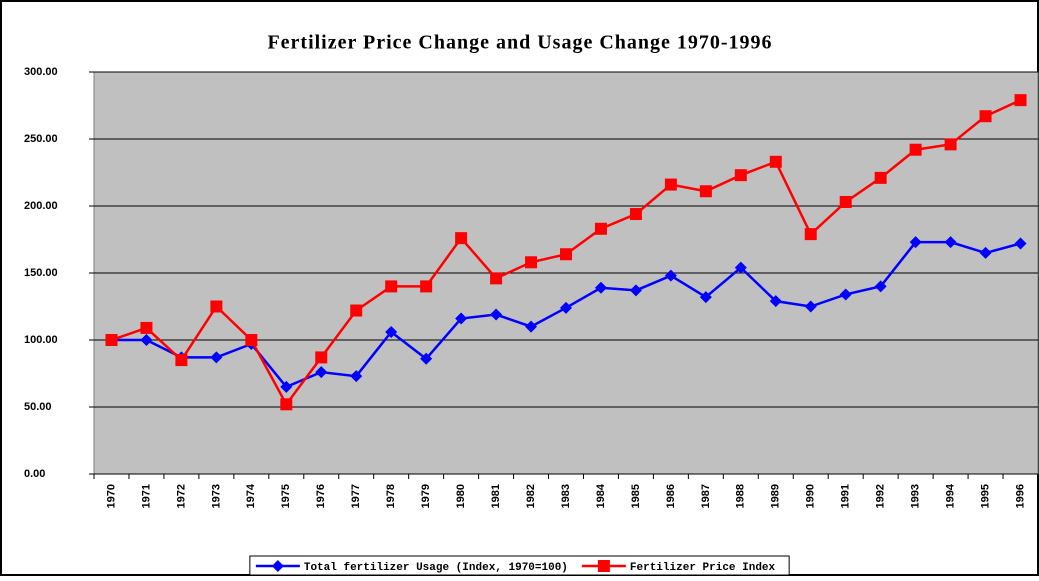  What do you see at coordinates (436, 568) in the screenshot?
I see `legend-label: Total fertilizer Usage (Index, 1970=100)` at bounding box center [436, 568].